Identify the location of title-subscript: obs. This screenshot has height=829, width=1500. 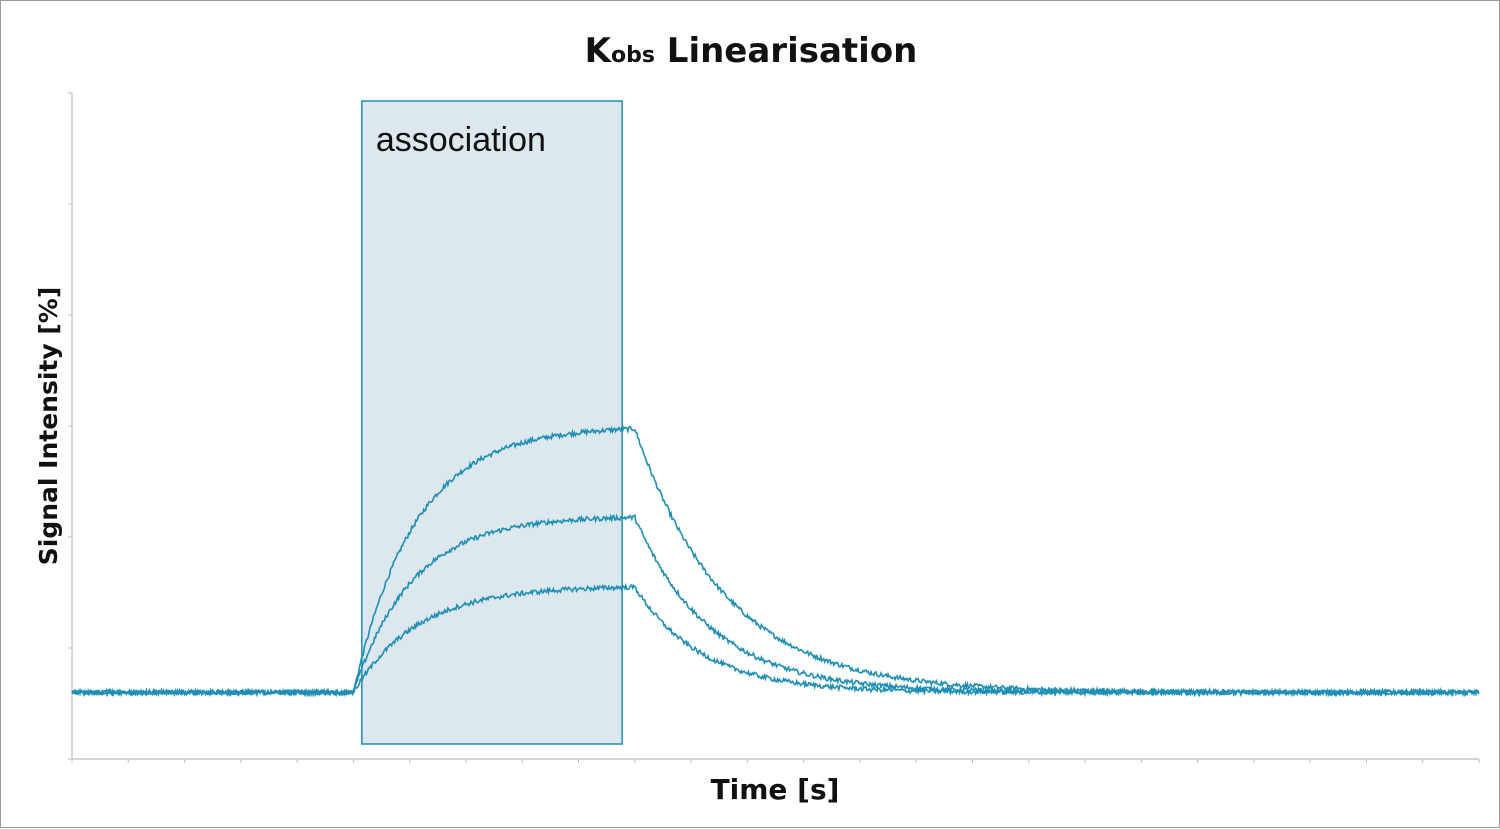
(633, 55).